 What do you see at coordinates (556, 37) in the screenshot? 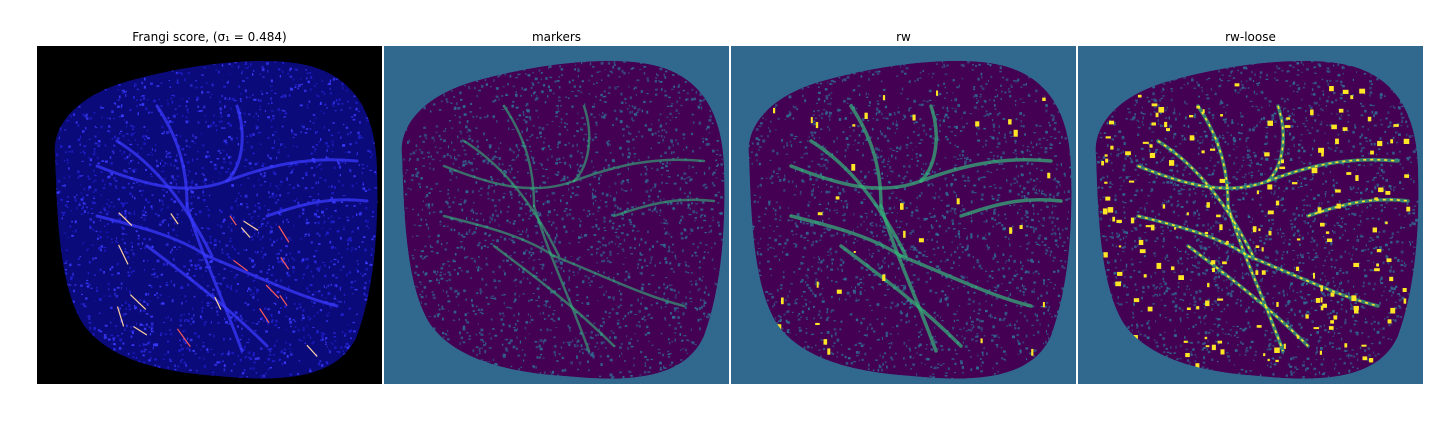
I see `panel-title-markers: markers` at bounding box center [556, 37].